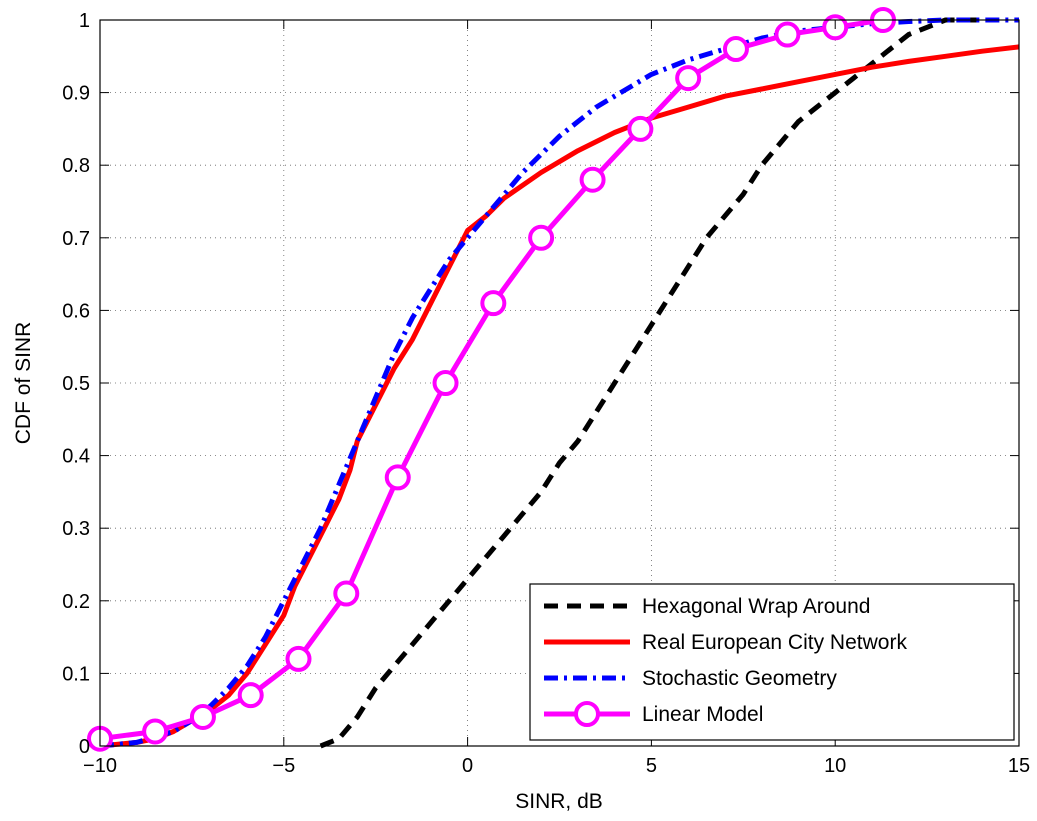 This screenshot has width=1037, height=821. Describe the element at coordinates (76, 674) in the screenshot. I see `y-tick-label: 0.1` at that location.